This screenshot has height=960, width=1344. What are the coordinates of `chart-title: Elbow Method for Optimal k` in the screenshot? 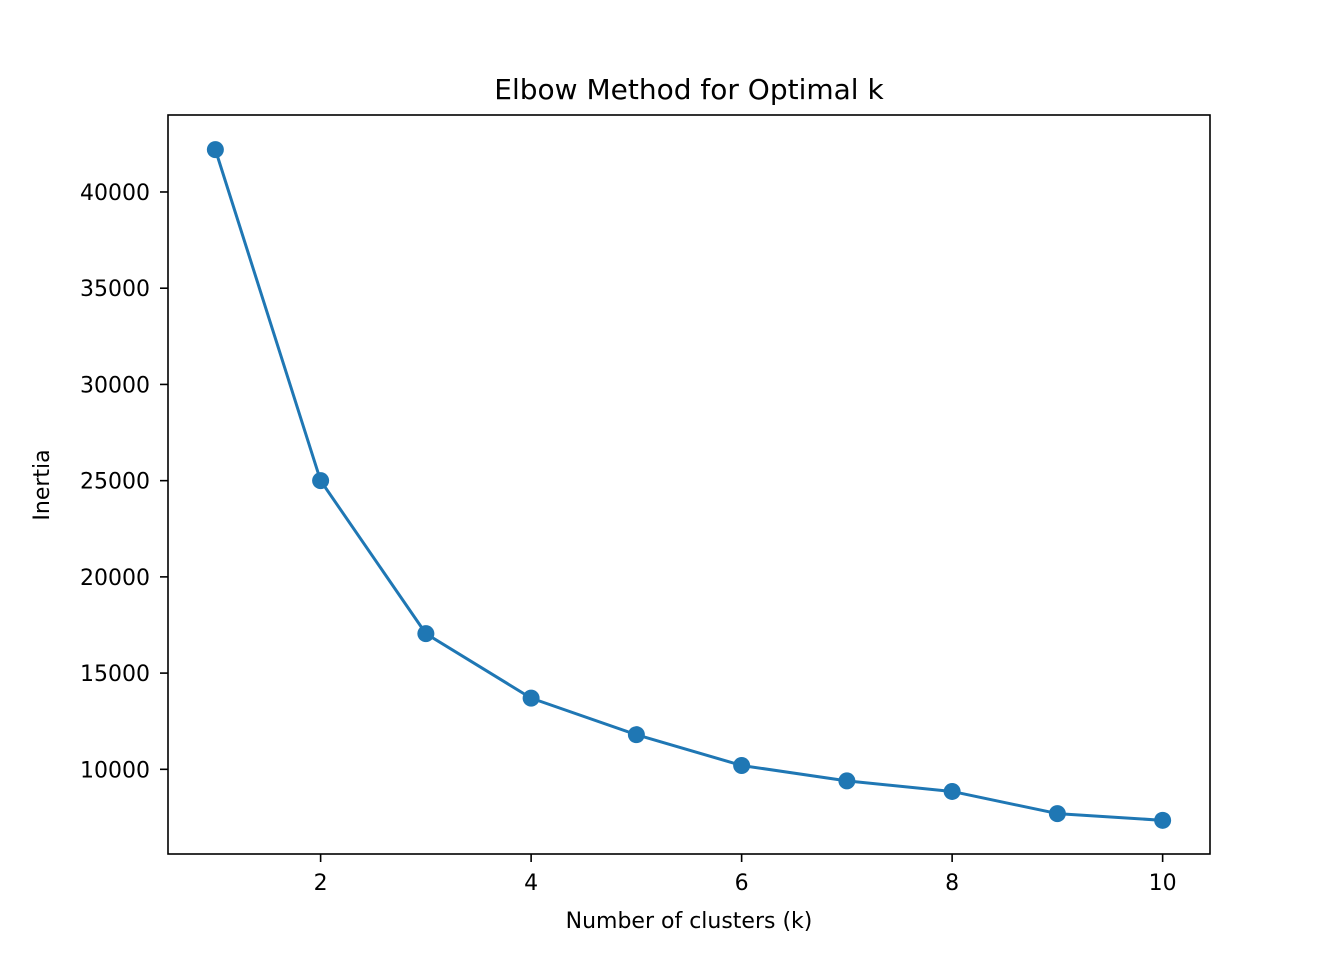 It's located at (689, 89).